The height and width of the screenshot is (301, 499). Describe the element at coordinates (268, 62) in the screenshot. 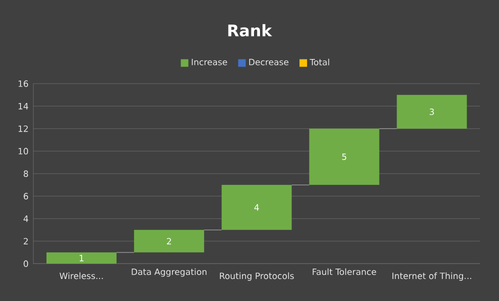

I see `legend-label: Decrease` at that location.